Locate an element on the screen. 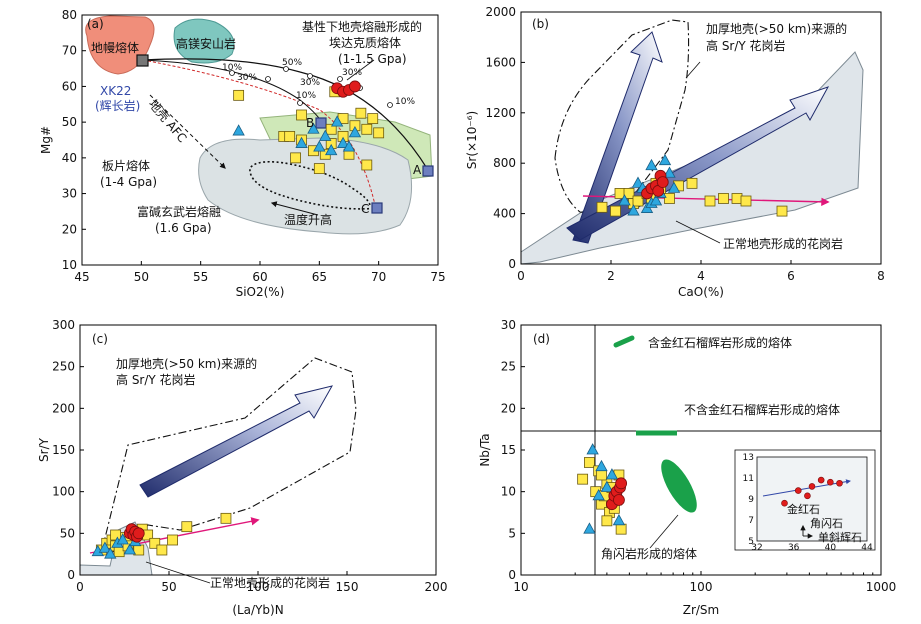  xk22-label: XK22 is located at coordinates (115, 91).